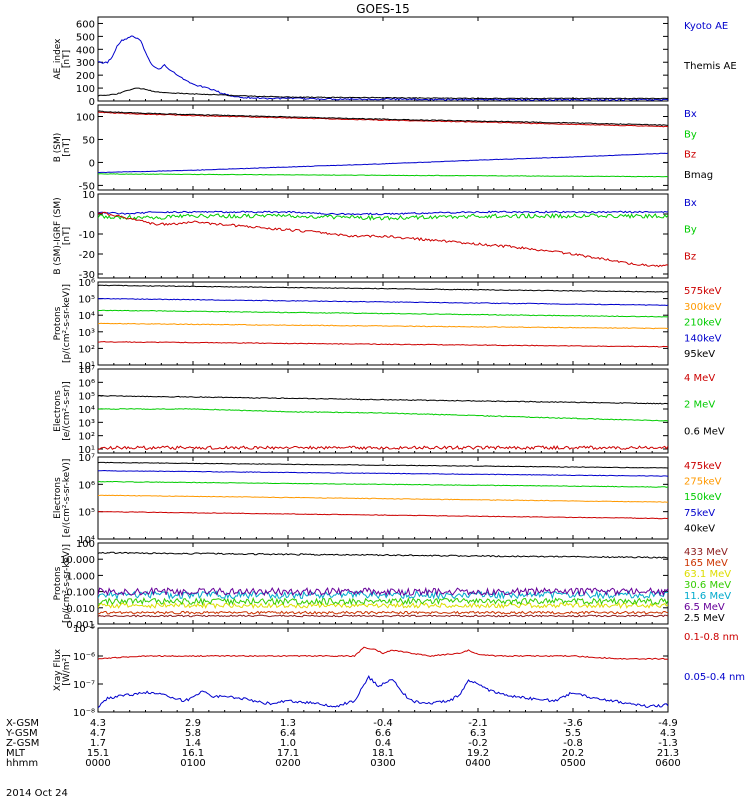  I want to click on ephemeris-value: 6.3, so click(478, 733).